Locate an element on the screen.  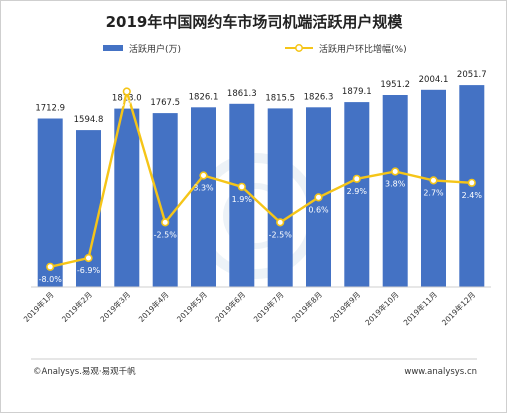
x-tick-label-8: 2019年8月 is located at coordinates (306, 306).